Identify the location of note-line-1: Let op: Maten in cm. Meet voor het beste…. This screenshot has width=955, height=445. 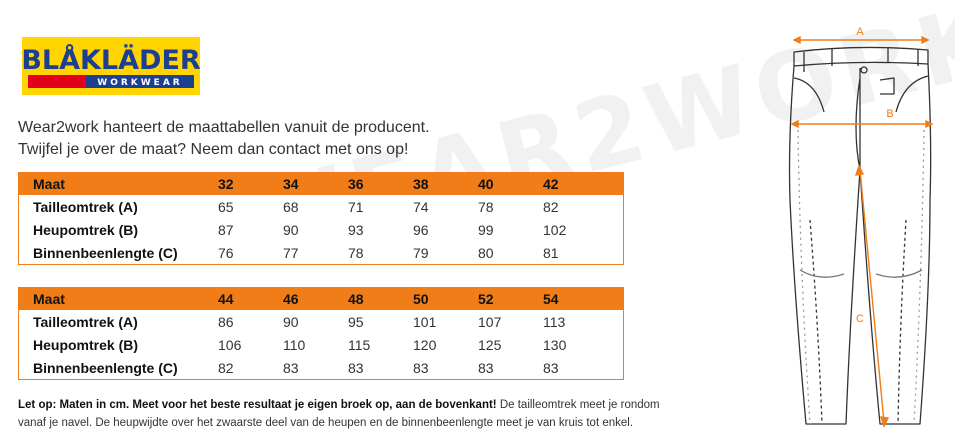
(398, 405).